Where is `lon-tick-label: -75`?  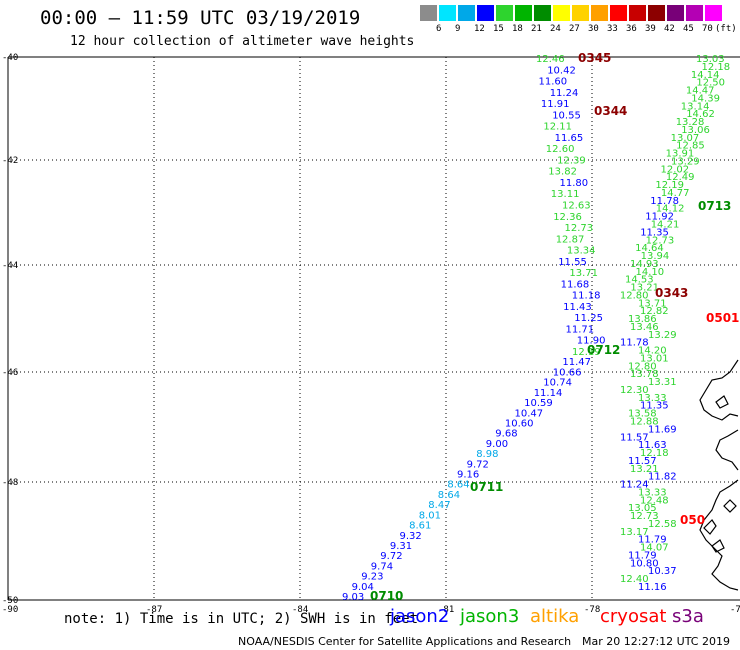
lon-tick-label: -75 is located at coordinates (735, 610).